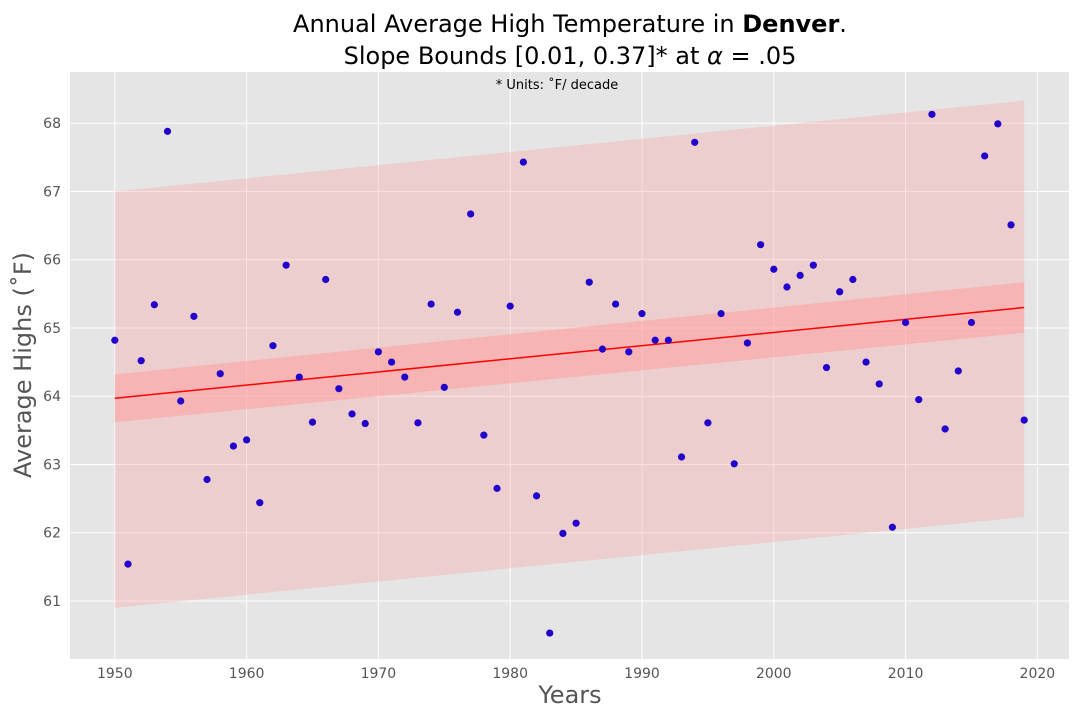  What do you see at coordinates (247, 674) in the screenshot?
I see `x-tick-label: 1960` at bounding box center [247, 674].